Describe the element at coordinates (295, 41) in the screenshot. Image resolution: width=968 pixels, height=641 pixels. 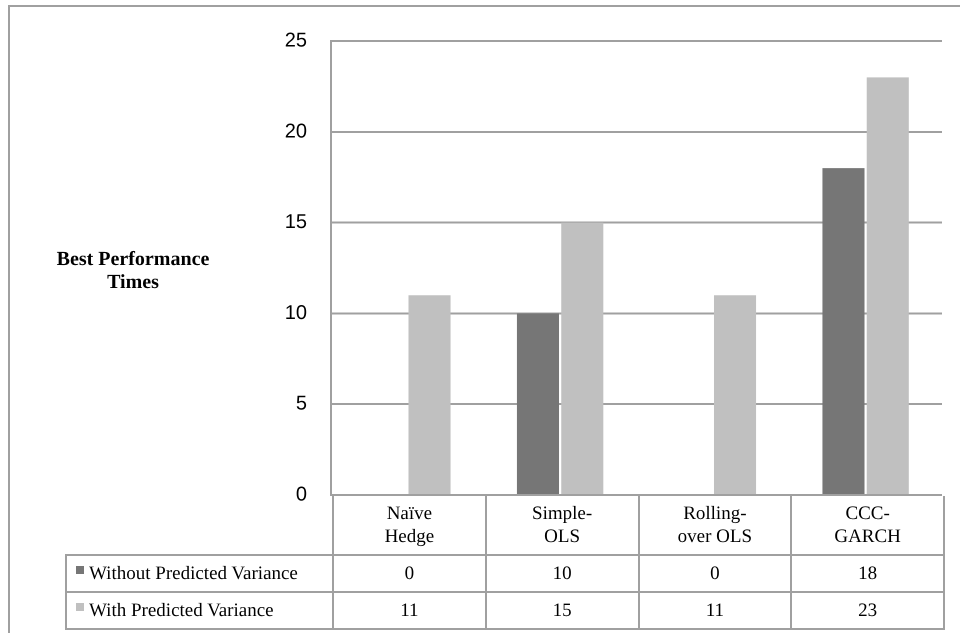
I see `y-tick-label: 25` at that location.